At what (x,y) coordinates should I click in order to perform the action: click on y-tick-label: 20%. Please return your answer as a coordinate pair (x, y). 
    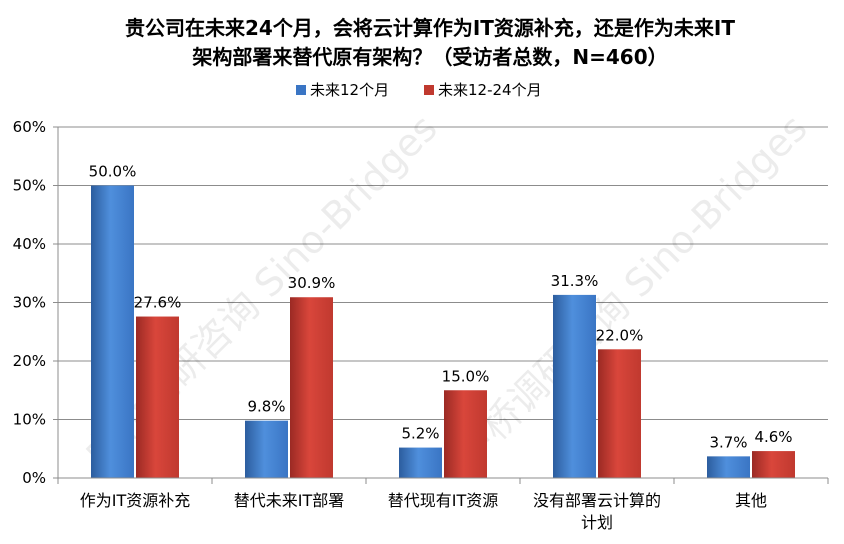
    Looking at the image, I should click on (29, 361).